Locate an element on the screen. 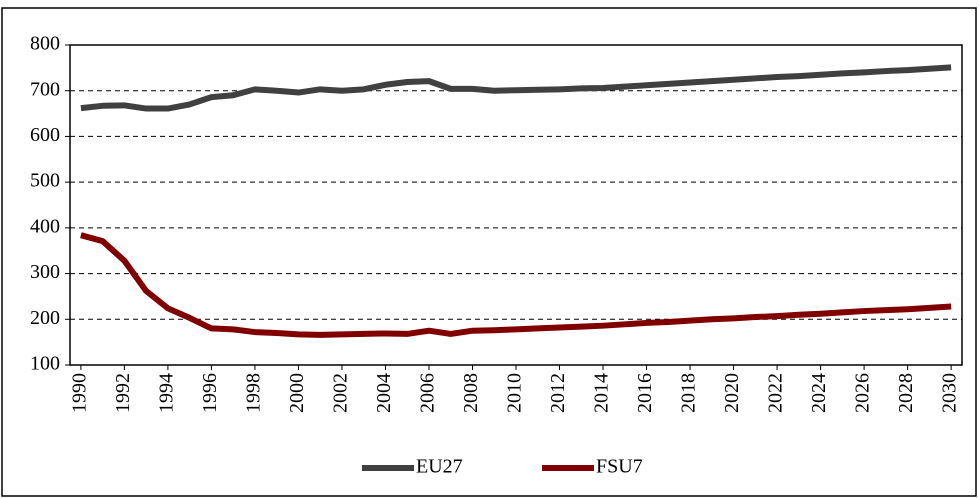 The image size is (979, 498). y-tick-label: 300 is located at coordinates (45, 272).